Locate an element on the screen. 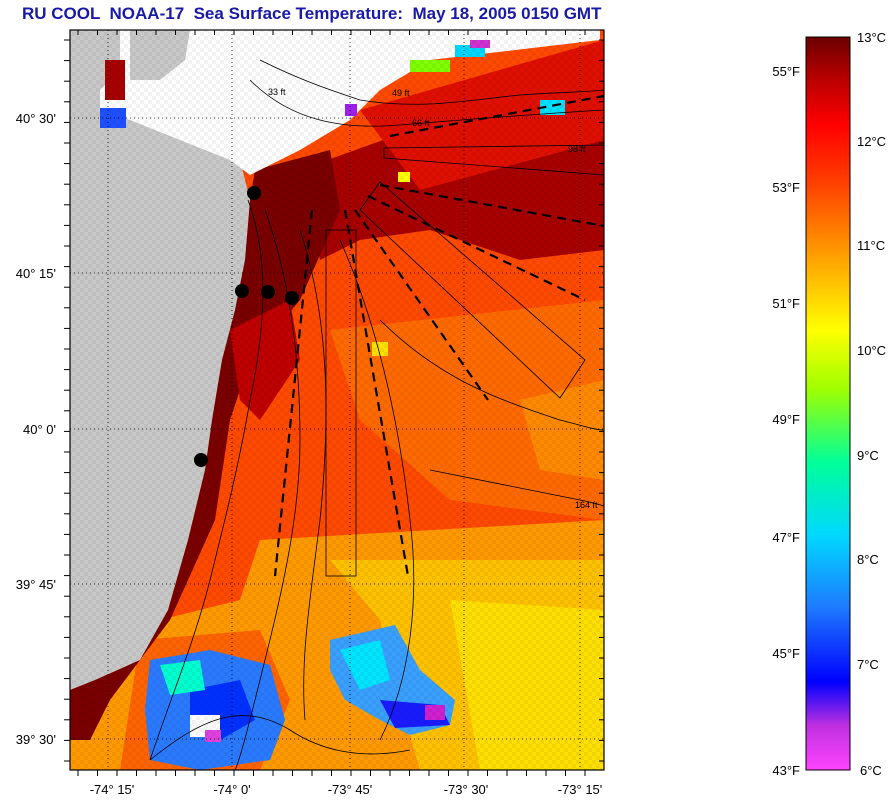 This screenshot has width=896, height=806. fahrenheit-label: 45°F is located at coordinates (786, 653).